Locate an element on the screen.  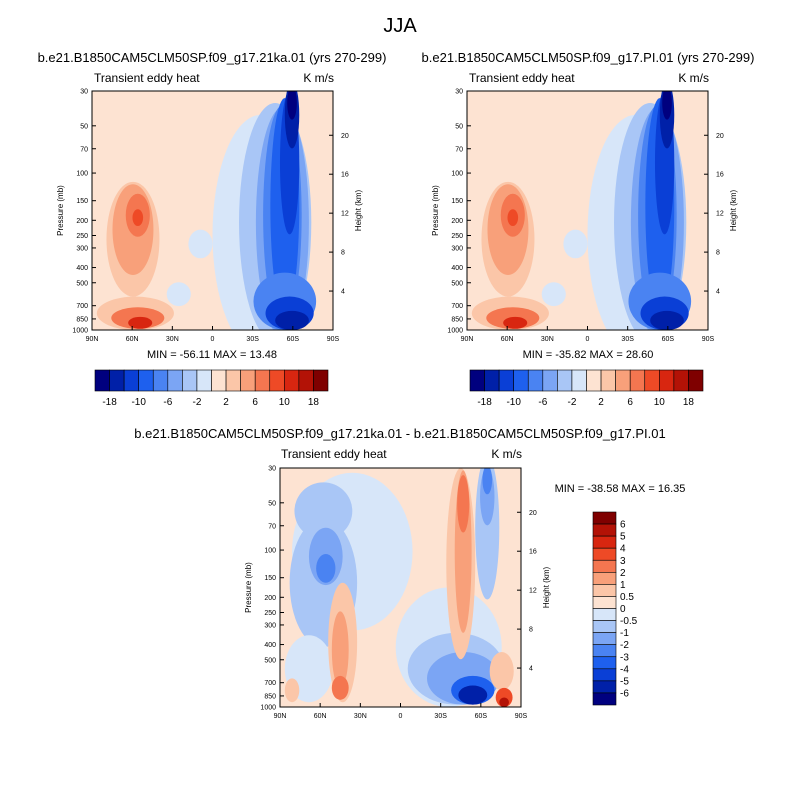
x-tick-label: 30S is located at coordinates (627, 339).